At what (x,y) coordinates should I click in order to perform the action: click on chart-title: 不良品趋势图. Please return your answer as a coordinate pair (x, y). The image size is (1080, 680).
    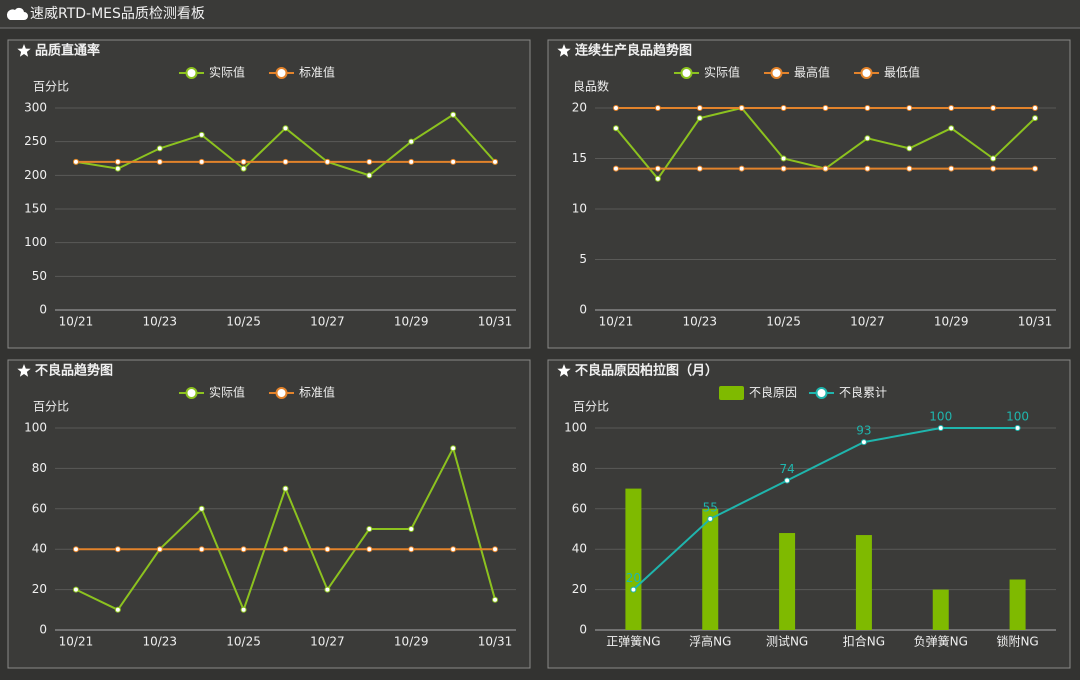
    Looking at the image, I should click on (74, 371).